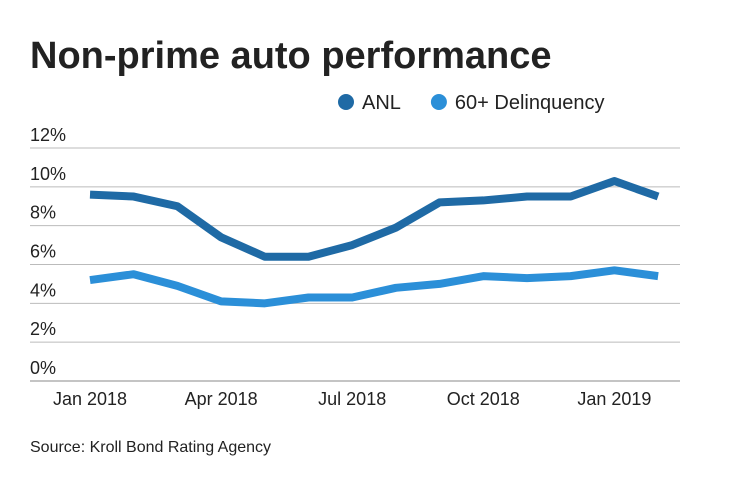  What do you see at coordinates (291, 56) in the screenshot?
I see `chart-title: Non-prime auto performance` at bounding box center [291, 56].